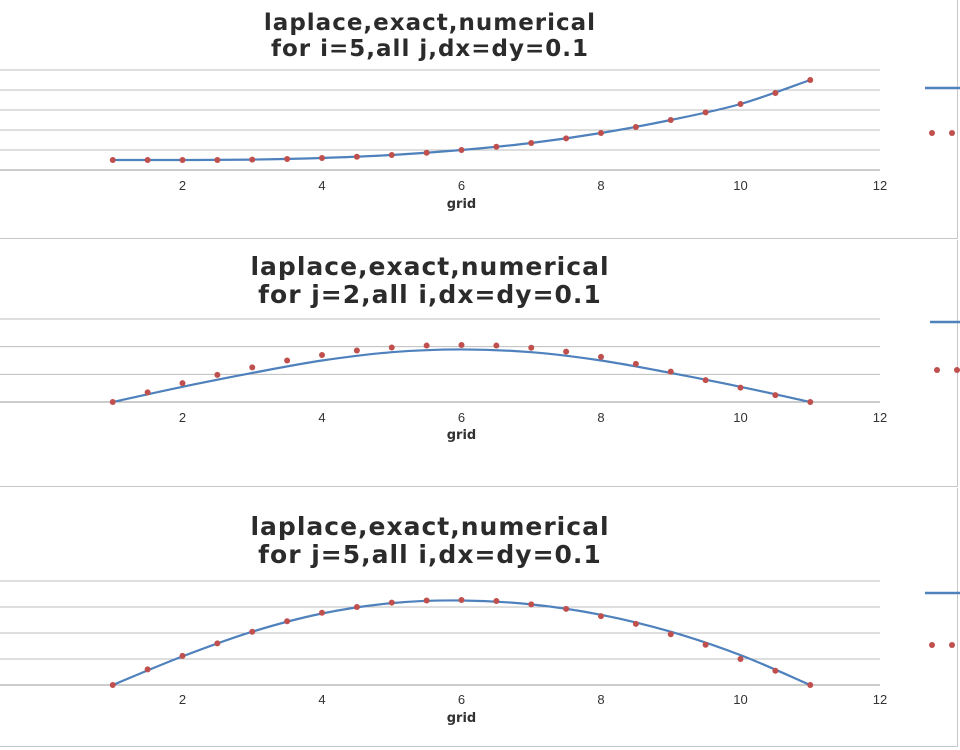  Describe the element at coordinates (430, 294) in the screenshot. I see `chart-subtitle: for j=2,all i,dx=dy=0.1` at that location.